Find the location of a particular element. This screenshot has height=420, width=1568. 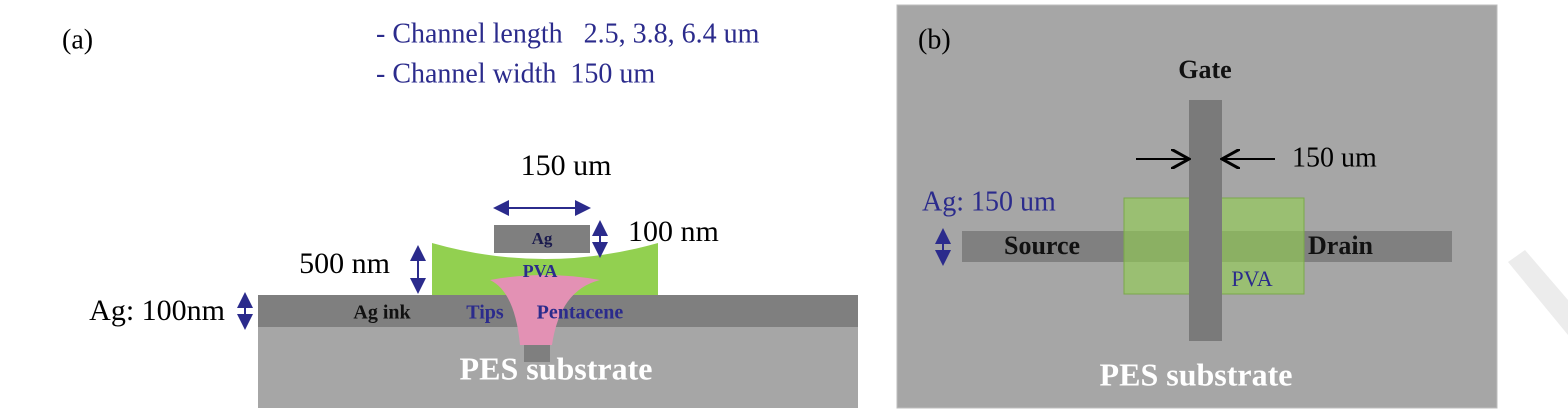

gate-line is located at coordinates (1205, 220).